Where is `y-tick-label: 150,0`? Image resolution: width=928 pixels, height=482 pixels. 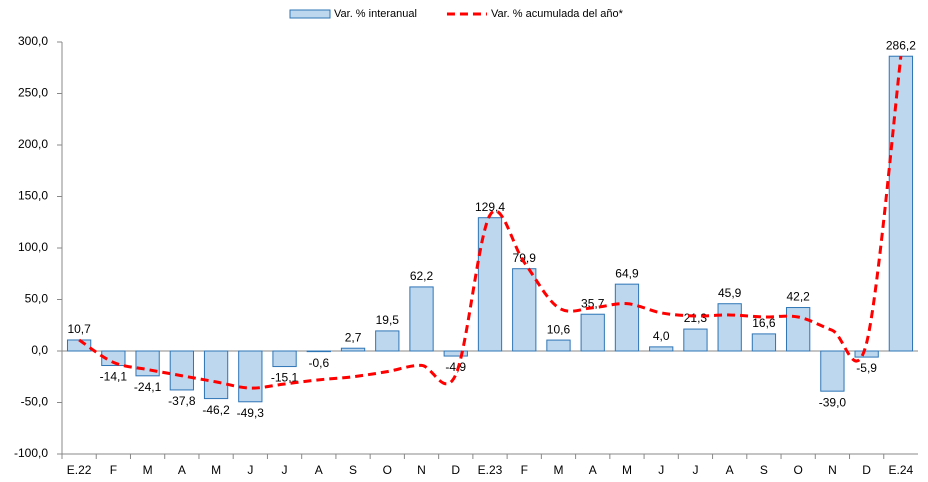
y-tick-label: 150,0 is located at coordinates (33, 196).